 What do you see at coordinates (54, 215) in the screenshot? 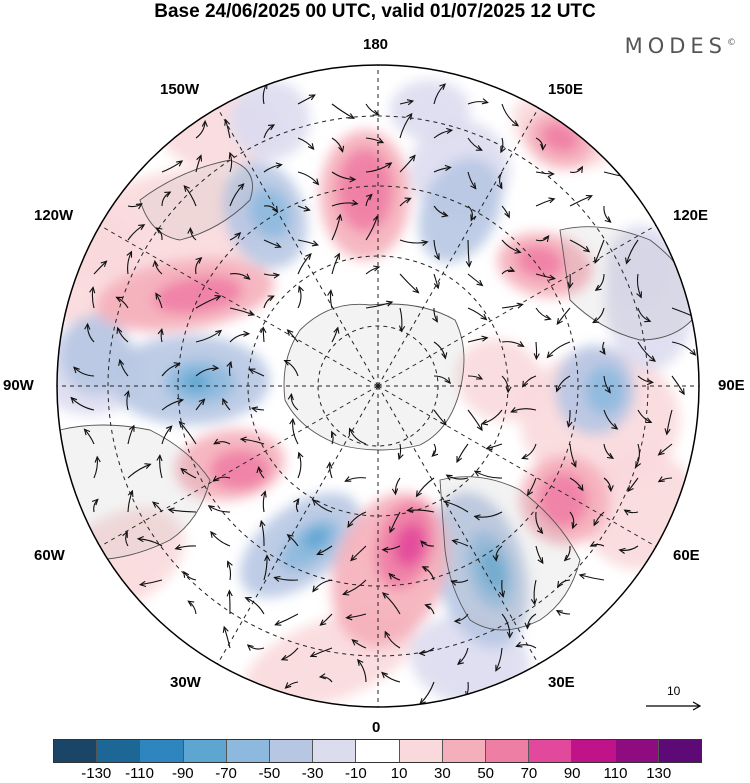
I see `lon-label-120w: 120W` at bounding box center [54, 215].